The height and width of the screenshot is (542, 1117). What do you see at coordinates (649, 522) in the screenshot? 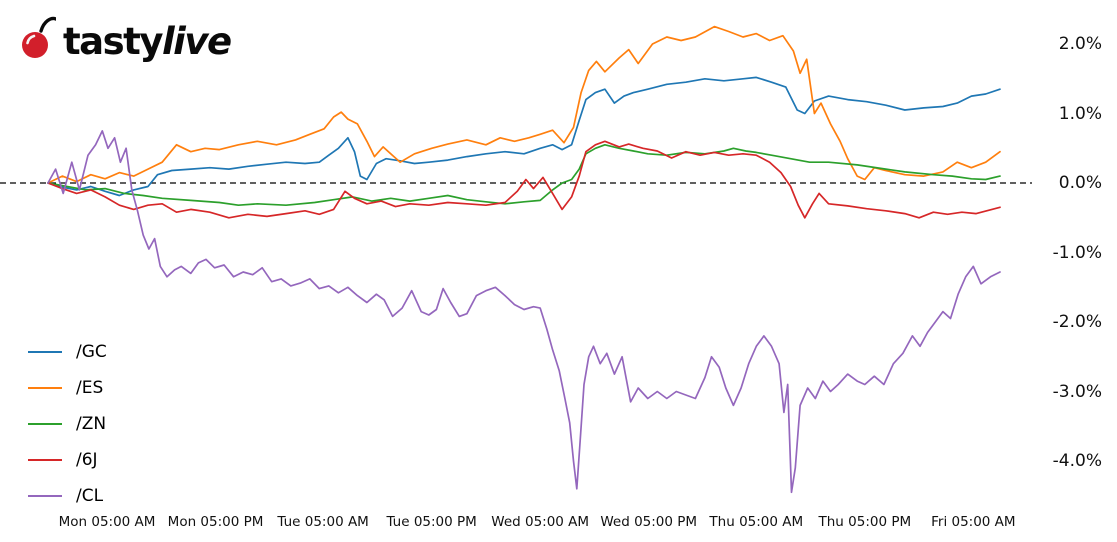
I see `x-tick-label: Wed 05:00 PM` at bounding box center [649, 522].